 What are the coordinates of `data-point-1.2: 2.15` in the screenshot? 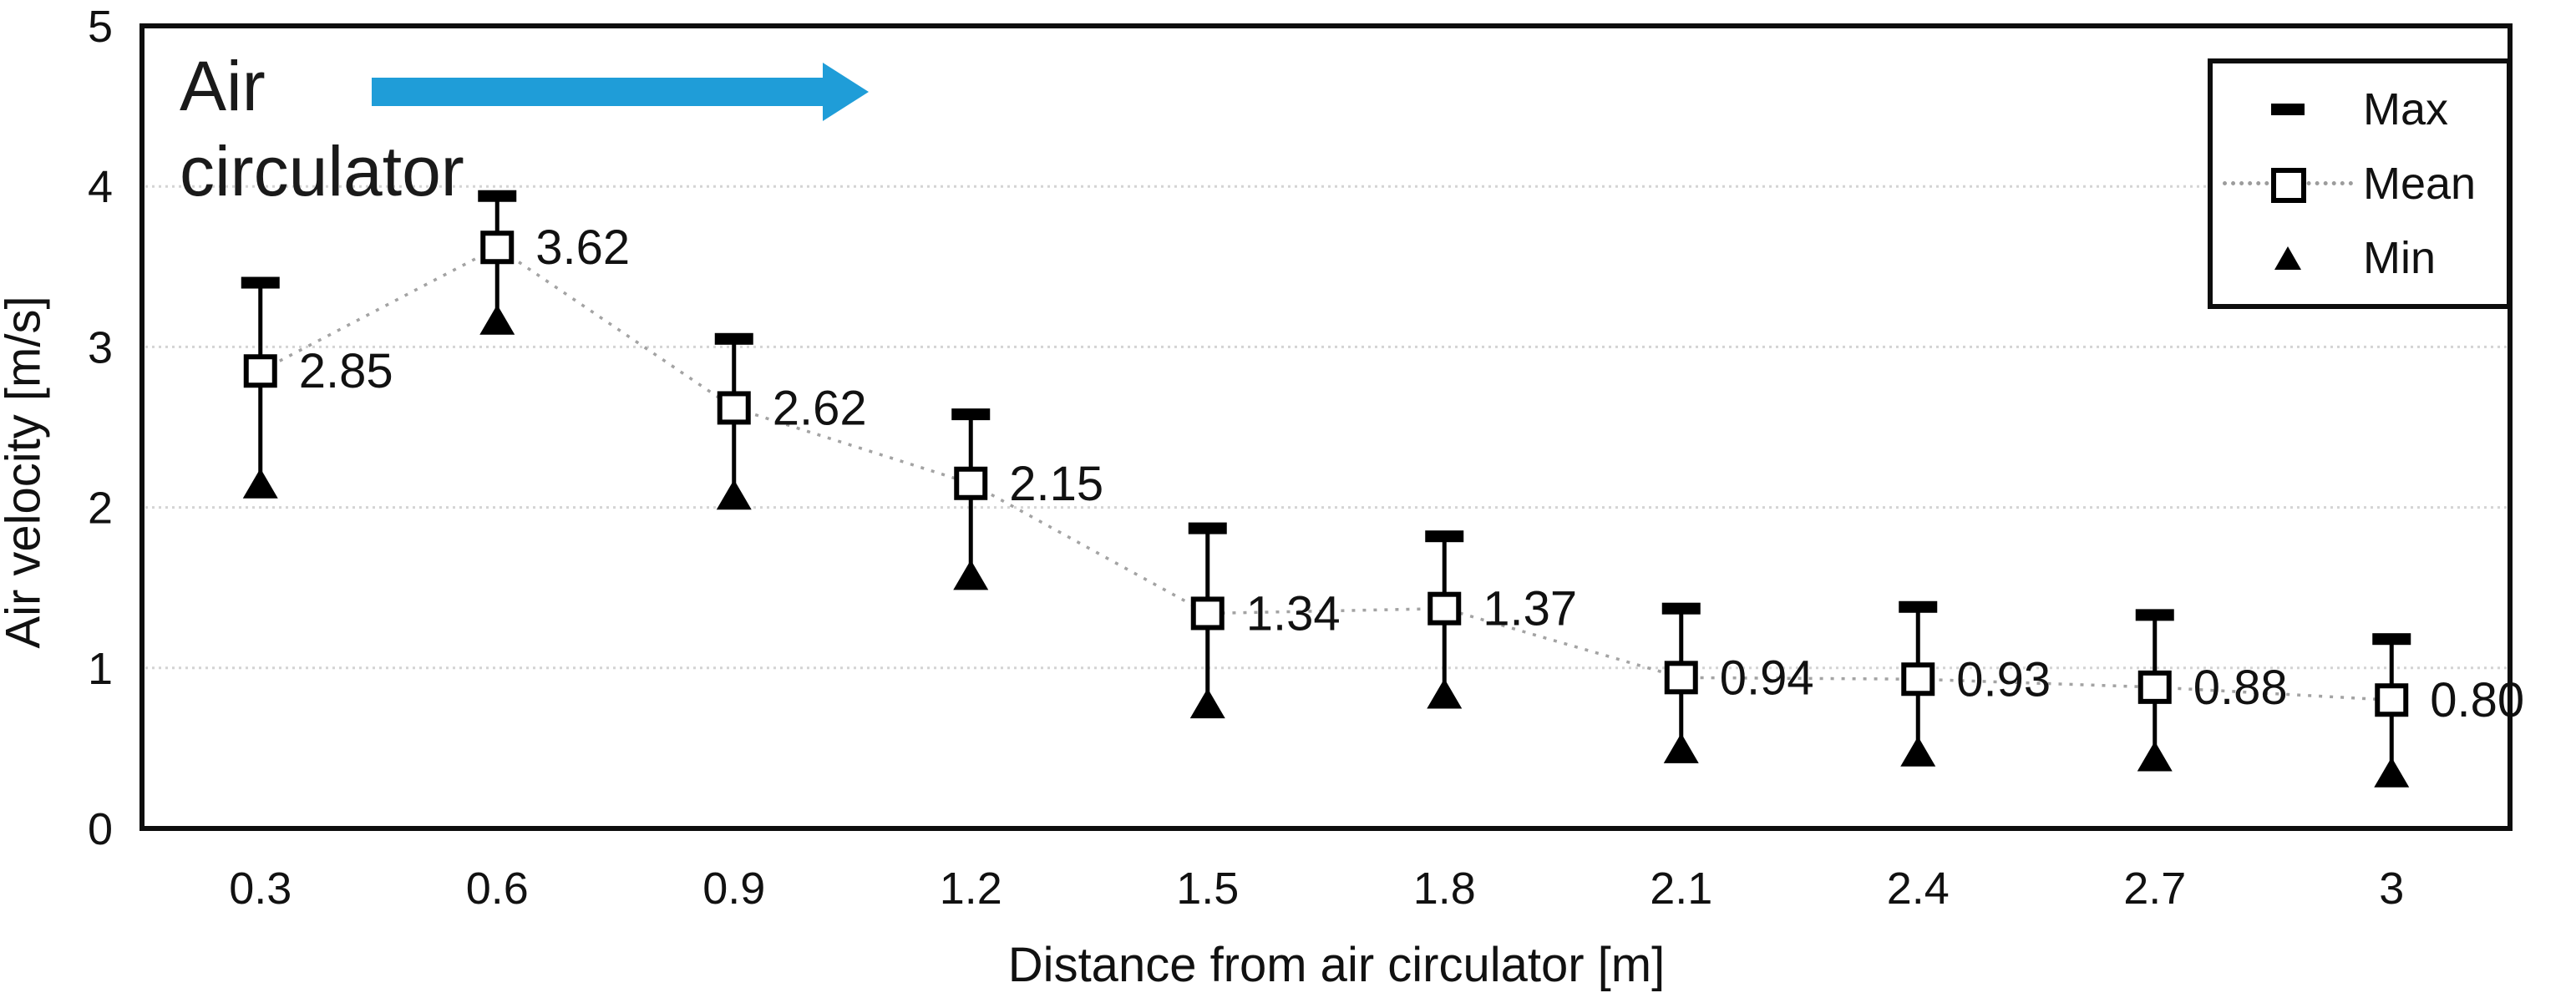 It's located at (1027, 499).